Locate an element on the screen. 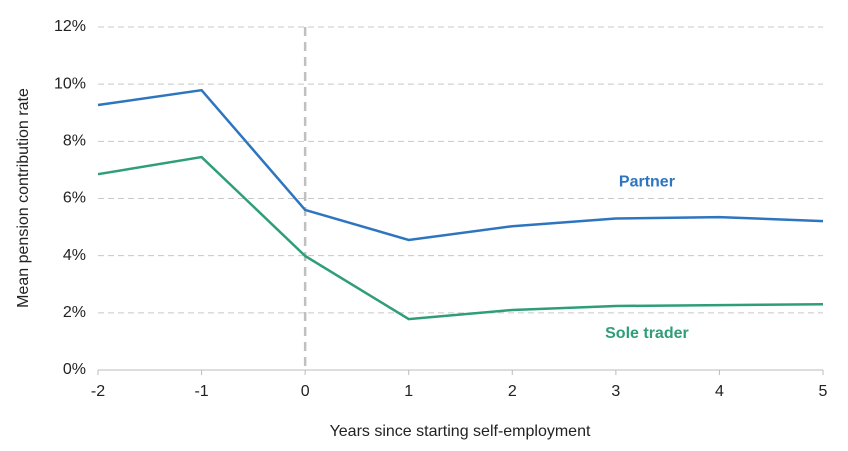 The image size is (848, 451). x-tick-label: 1 is located at coordinates (408, 391).